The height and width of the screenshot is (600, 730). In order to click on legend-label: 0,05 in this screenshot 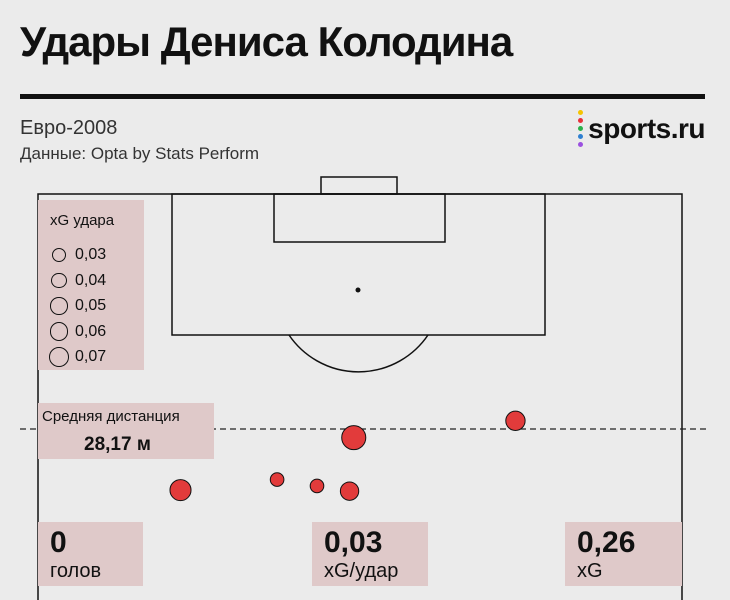, I will do `click(91, 305)`.